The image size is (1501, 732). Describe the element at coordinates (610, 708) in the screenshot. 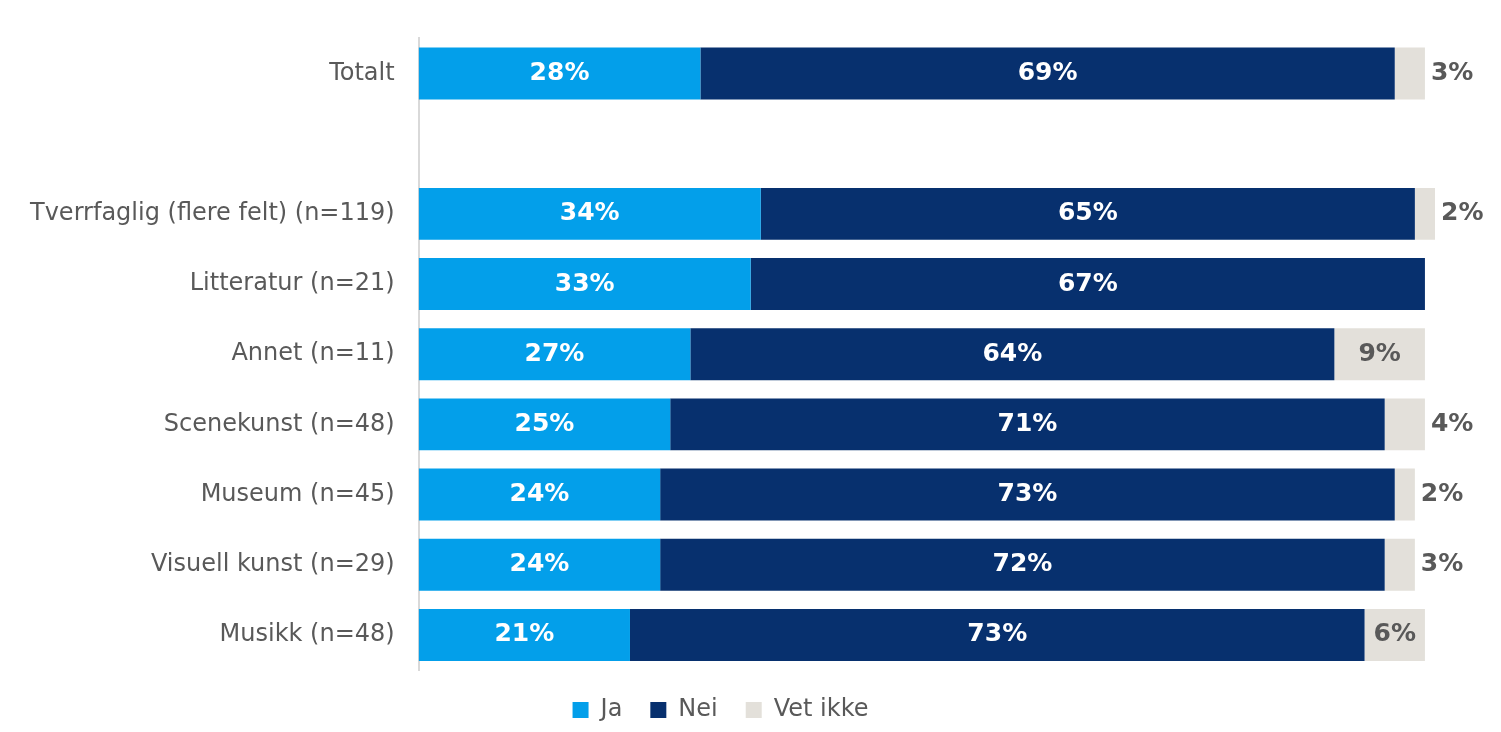

I see `legend-label: Ja` at that location.